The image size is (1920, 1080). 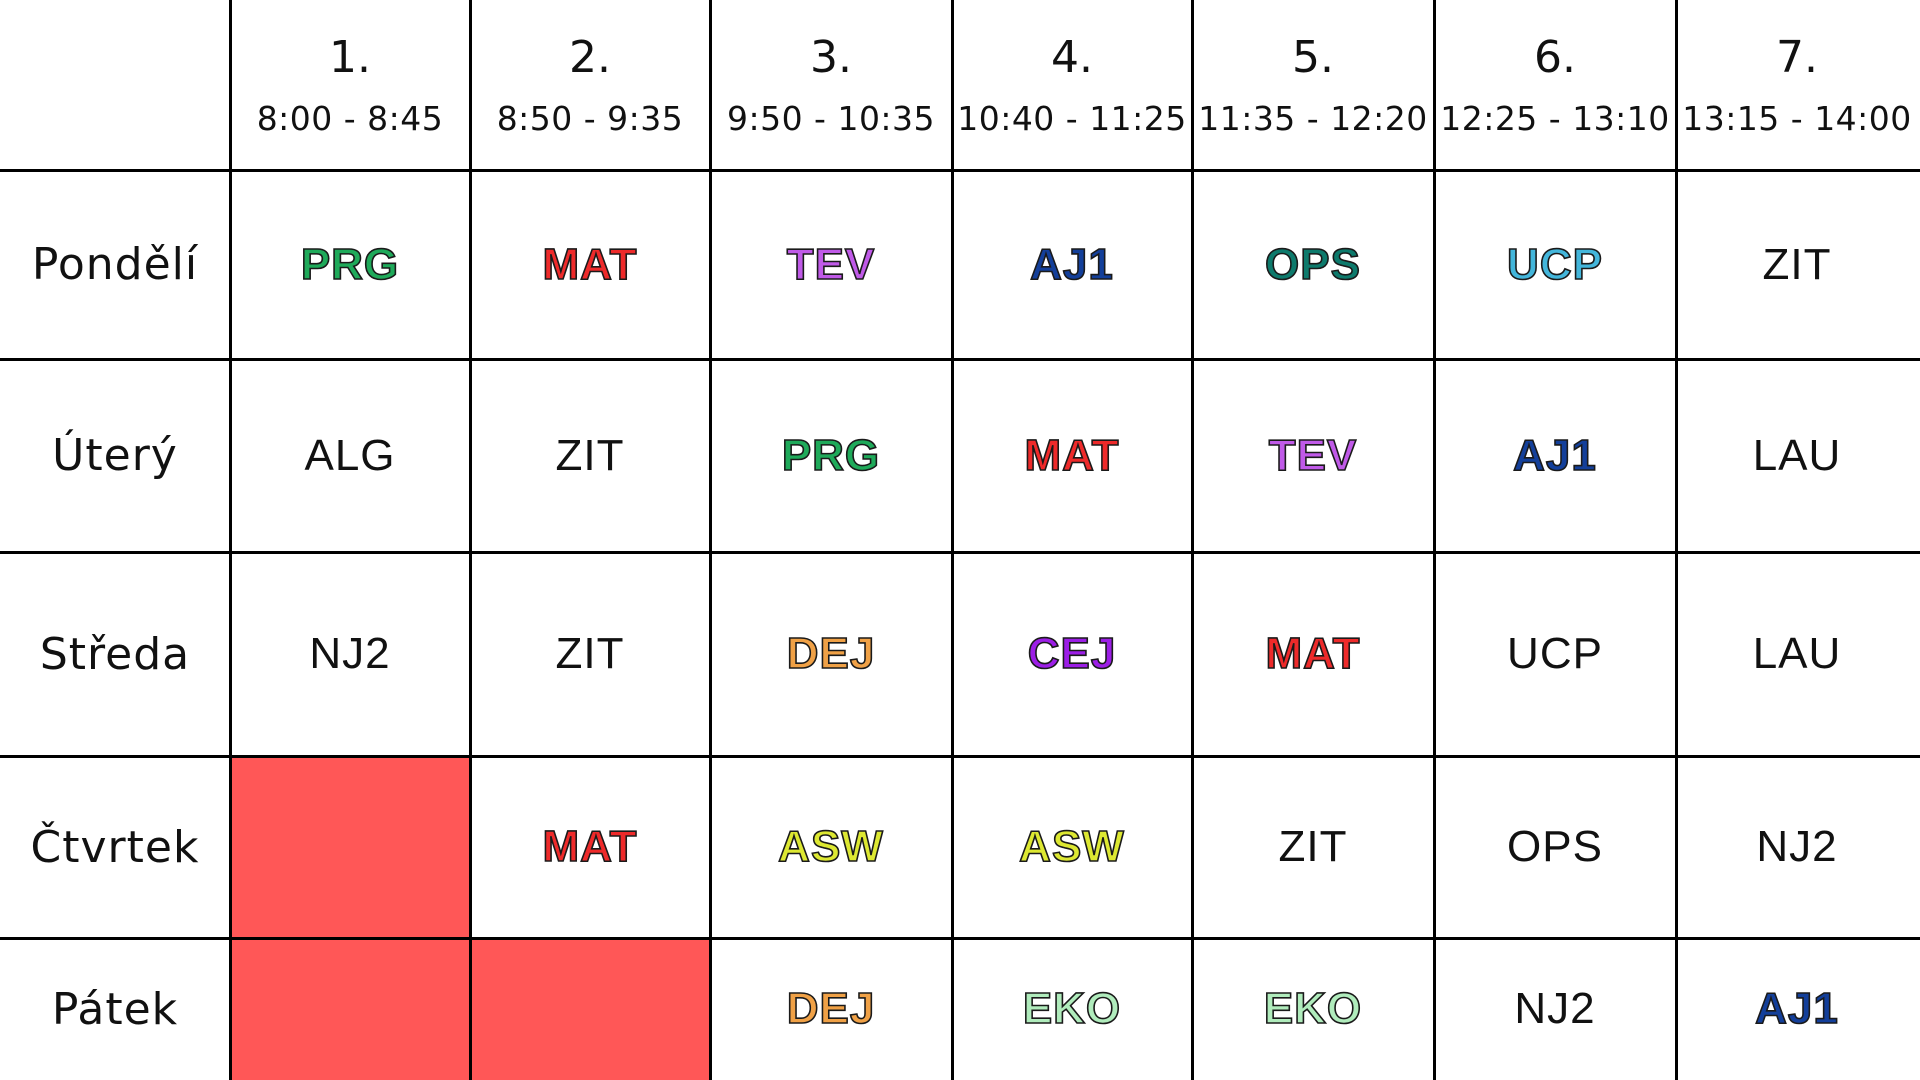 I want to click on day-label: Pátek, so click(x=115, y=1009).